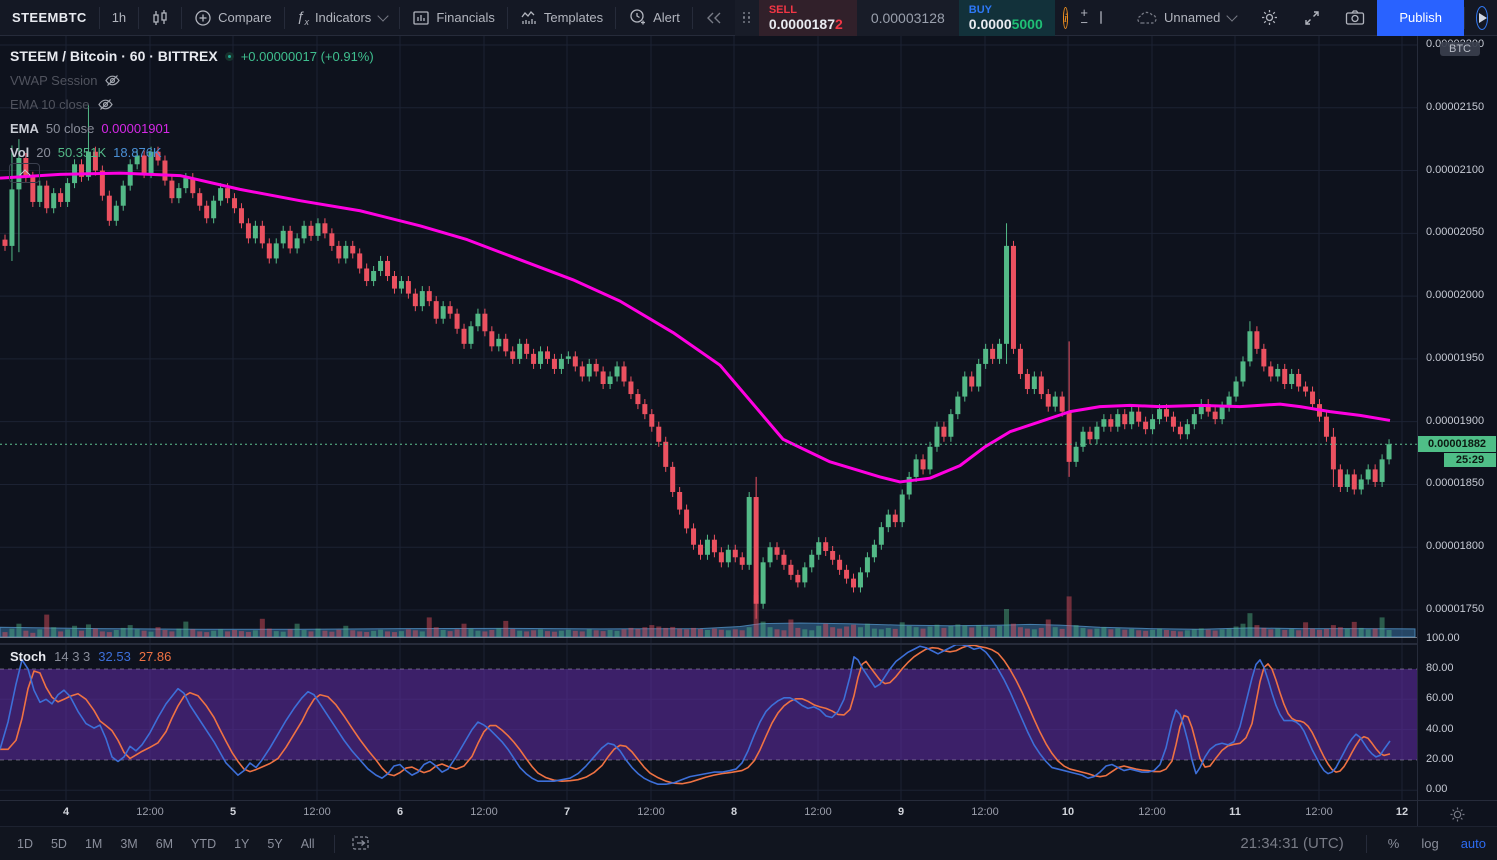 The width and height of the screenshot is (1497, 860). What do you see at coordinates (1440, 758) in the screenshot?
I see `stoch-tick-label: 20.00` at bounding box center [1440, 758].